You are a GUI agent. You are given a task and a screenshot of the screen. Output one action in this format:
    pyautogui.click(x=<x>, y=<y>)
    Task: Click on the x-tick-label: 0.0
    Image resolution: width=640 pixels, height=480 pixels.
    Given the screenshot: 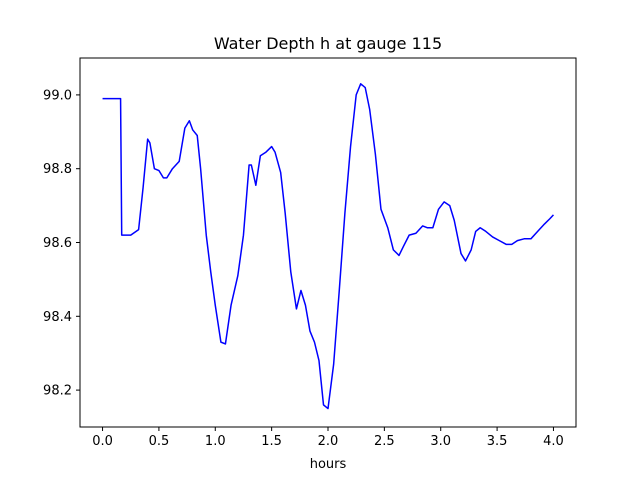 What is the action you would take?
    pyautogui.click(x=102, y=441)
    